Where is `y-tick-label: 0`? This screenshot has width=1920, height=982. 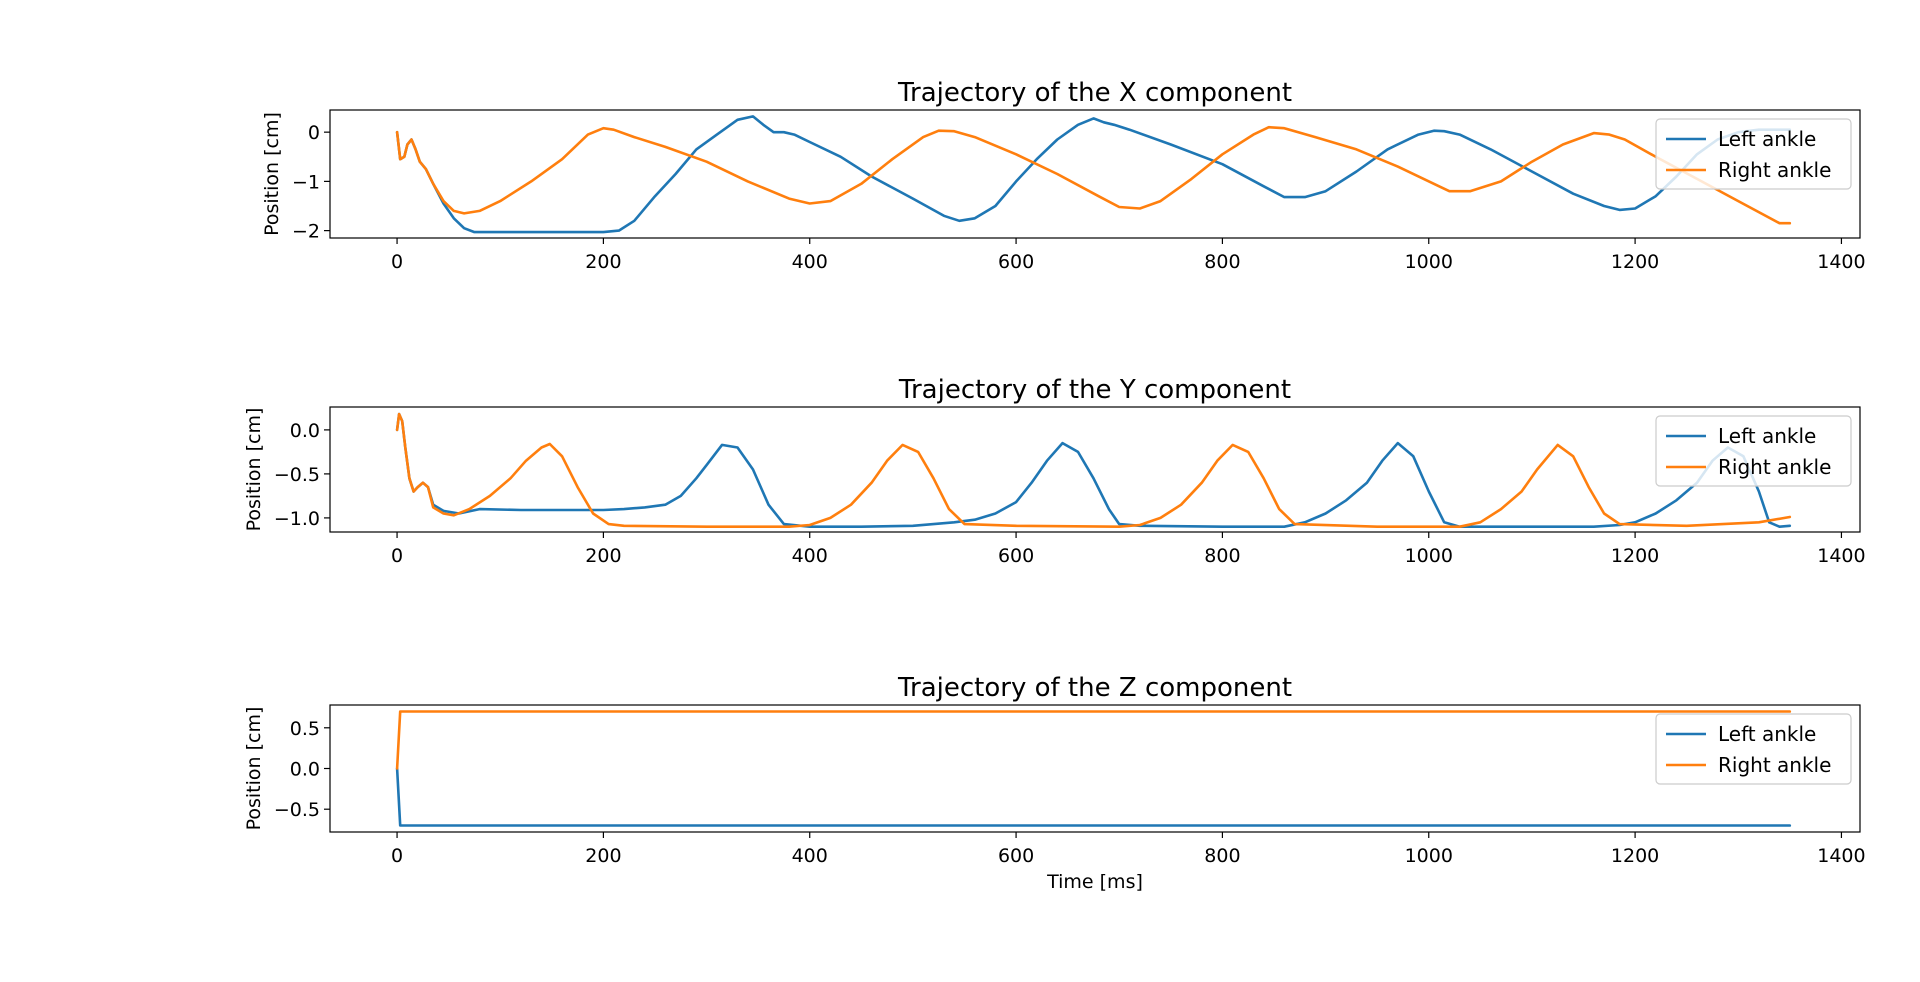 y-tick-label: 0 is located at coordinates (314, 133).